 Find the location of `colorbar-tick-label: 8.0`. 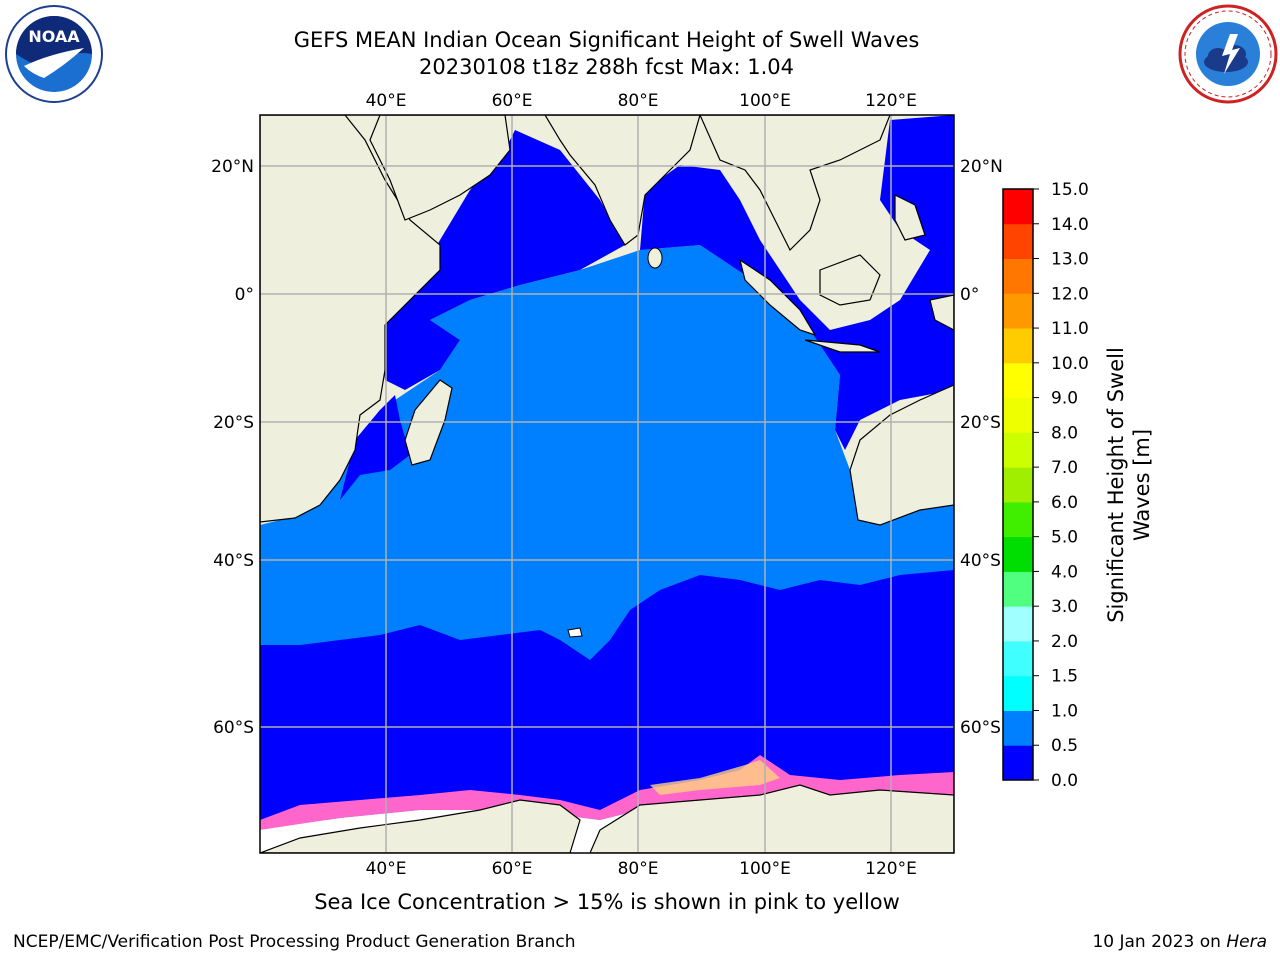

colorbar-tick-label: 8.0 is located at coordinates (1064, 433).